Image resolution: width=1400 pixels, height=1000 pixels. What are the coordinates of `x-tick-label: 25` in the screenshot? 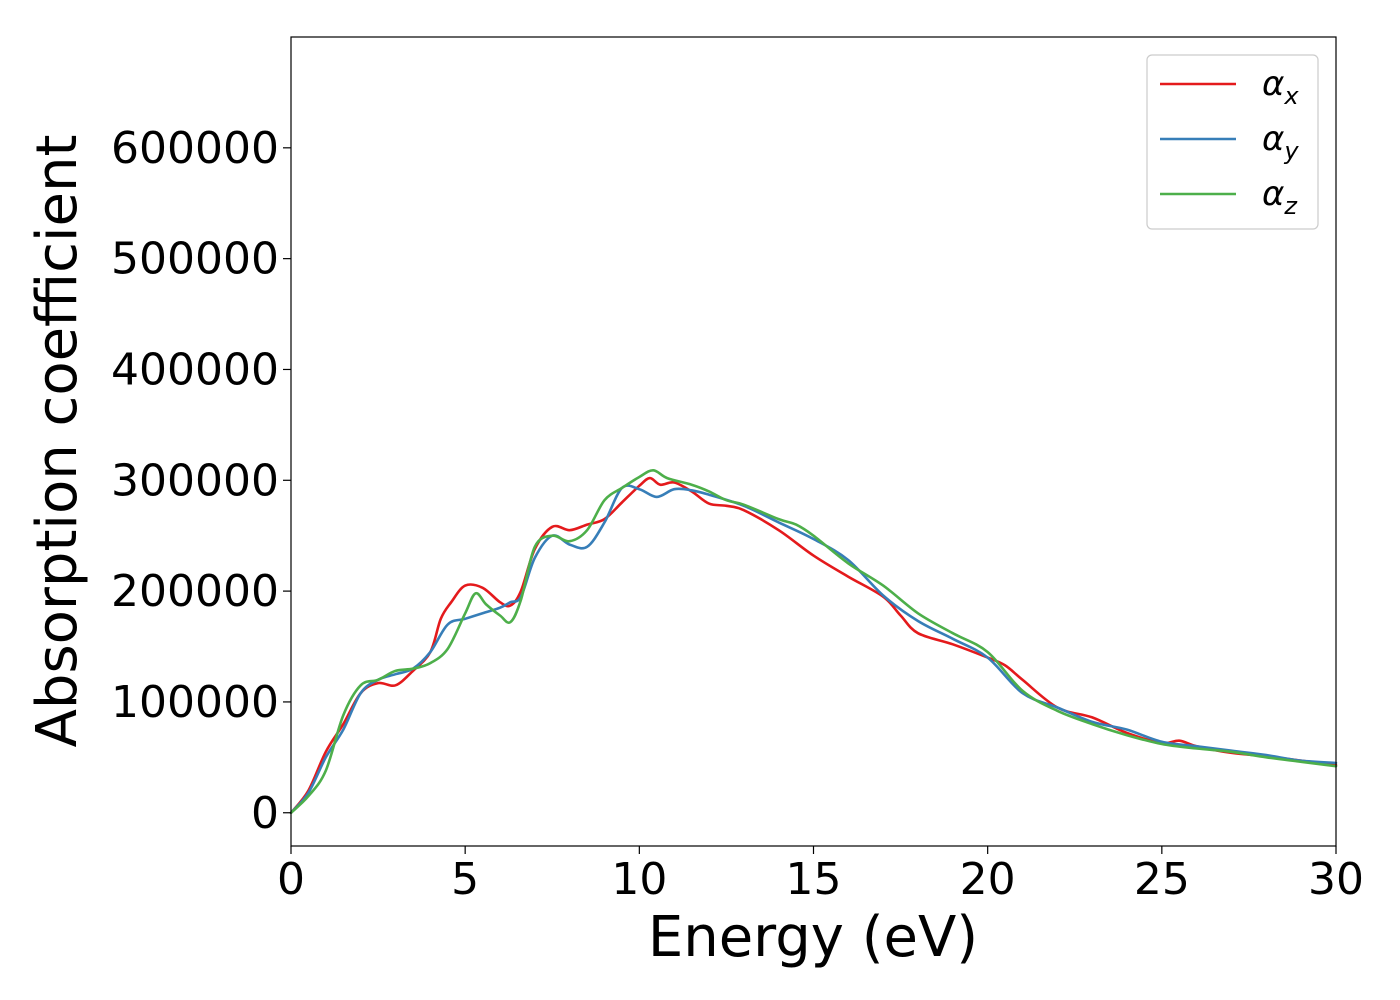 It's located at (1162, 879).